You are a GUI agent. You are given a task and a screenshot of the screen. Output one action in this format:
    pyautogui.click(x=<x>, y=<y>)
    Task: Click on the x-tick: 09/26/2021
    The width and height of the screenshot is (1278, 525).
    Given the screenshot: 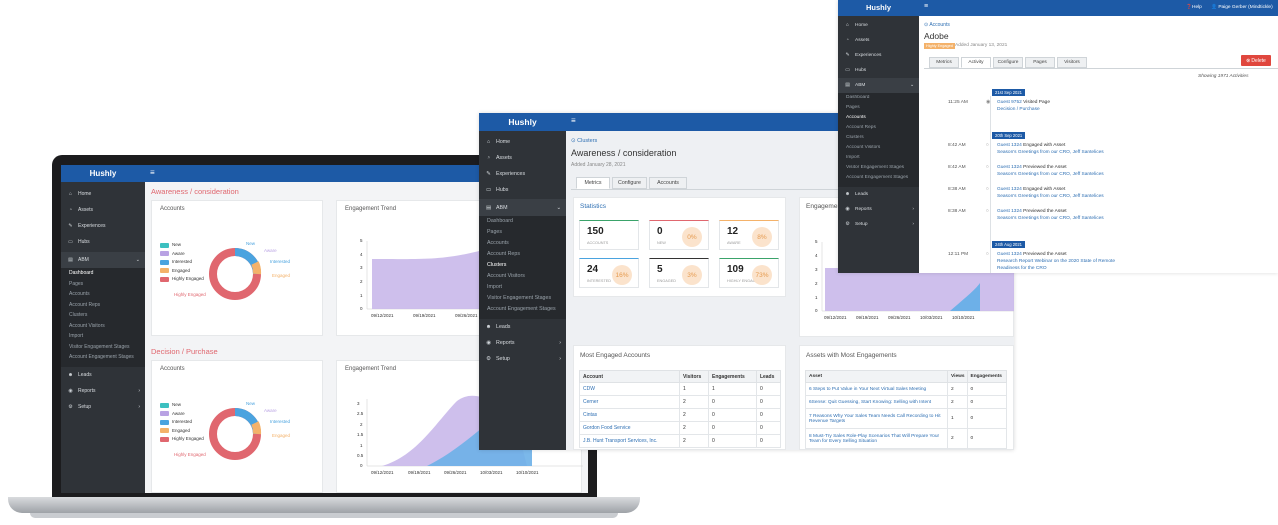 What is the action you would take?
    pyautogui.click(x=466, y=315)
    